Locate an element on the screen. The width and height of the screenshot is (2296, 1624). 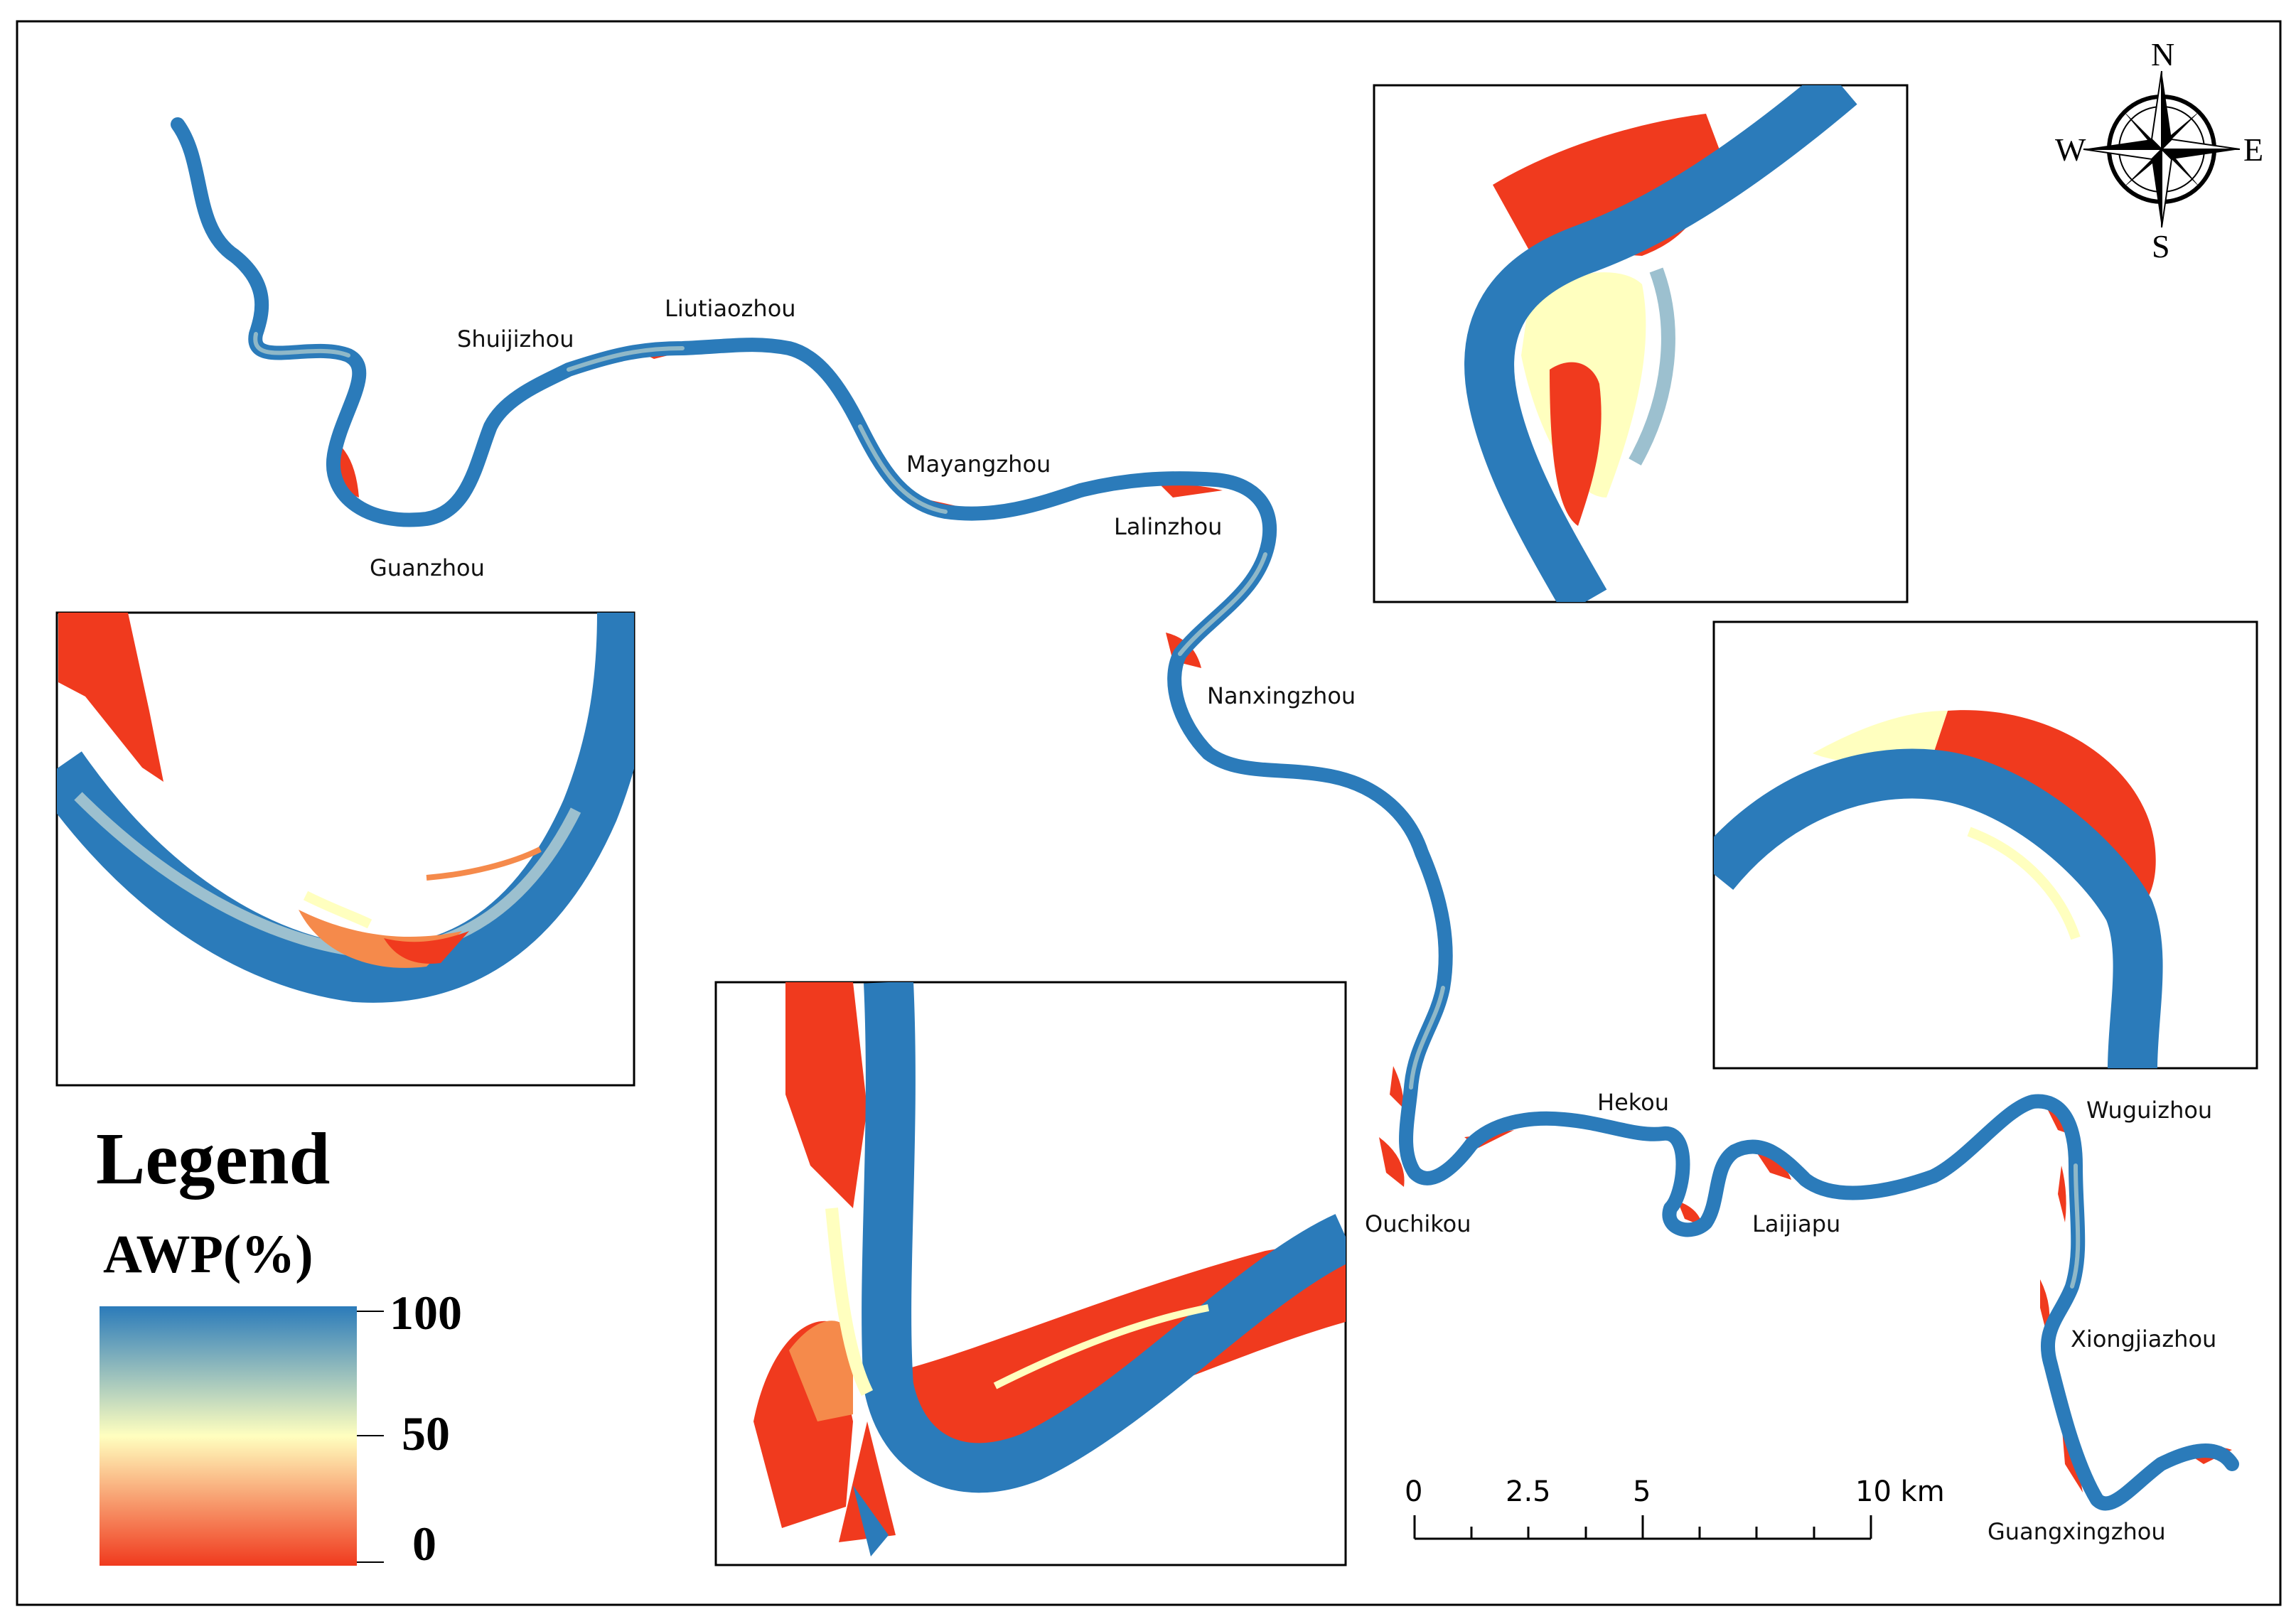
inset-ouchikou is located at coordinates (1030, 1273).